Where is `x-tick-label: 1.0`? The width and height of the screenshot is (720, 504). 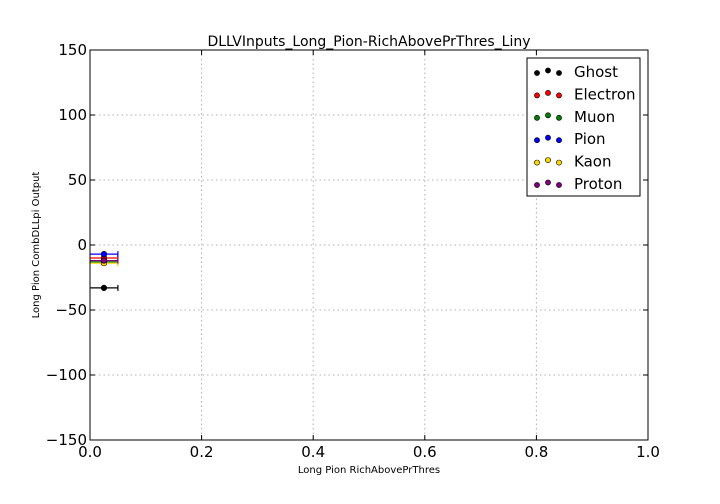
x-tick-label: 1.0 is located at coordinates (648, 452).